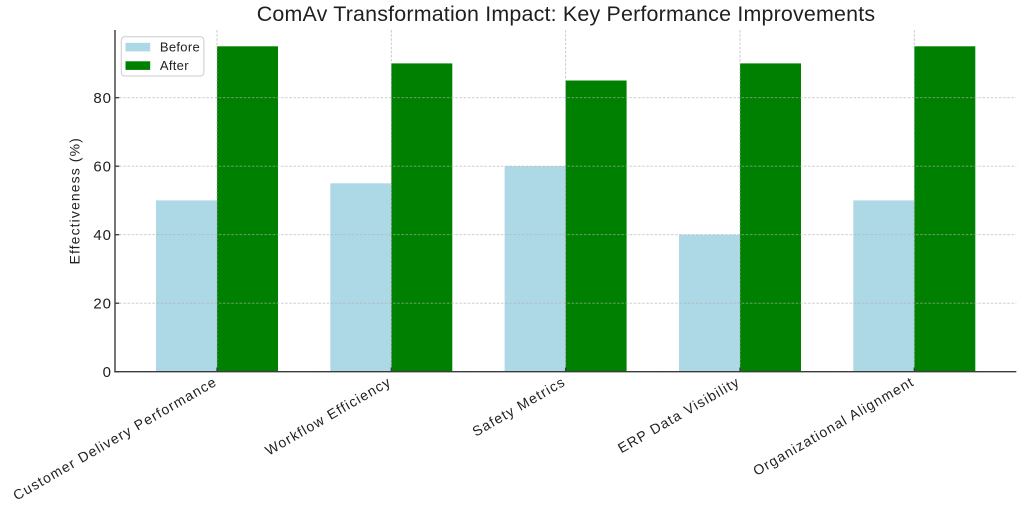 The width and height of the screenshot is (1024, 513). What do you see at coordinates (102, 235) in the screenshot?
I see `svg-text: 40` at bounding box center [102, 235].